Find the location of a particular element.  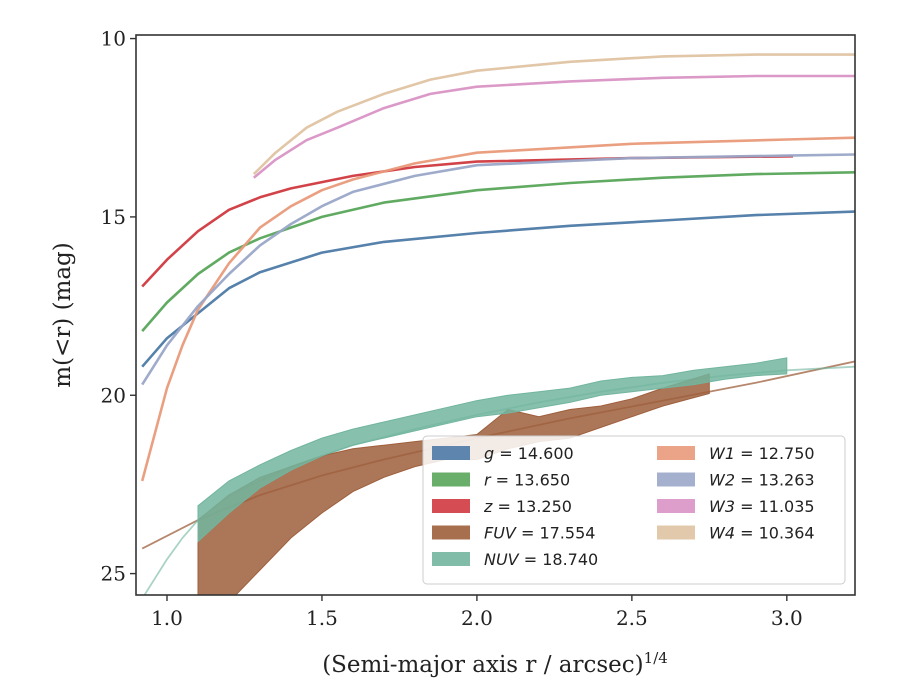

series-w3-line is located at coordinates (553, 126).